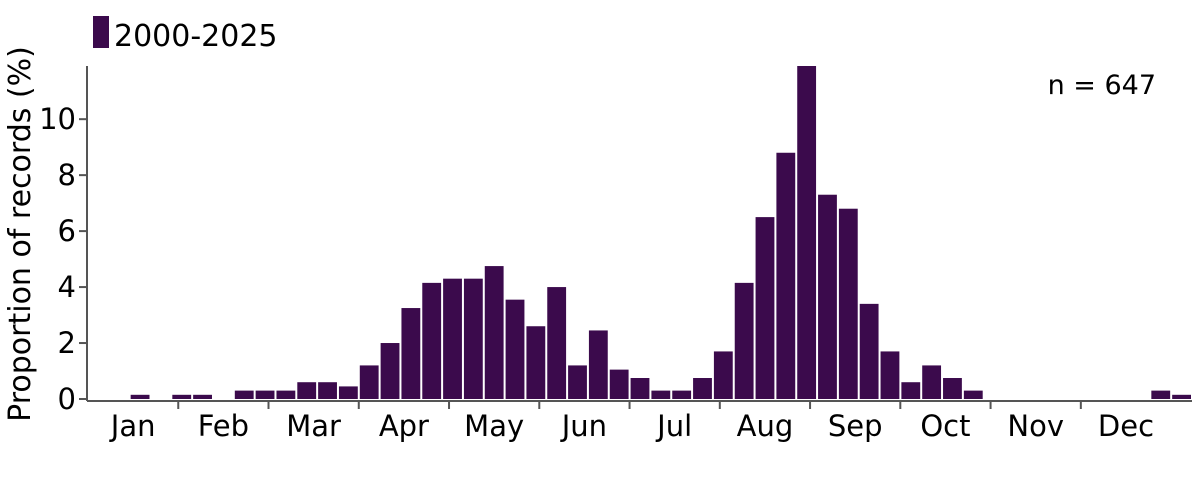 The height and width of the screenshot is (480, 1200). What do you see at coordinates (67, 343) in the screenshot?
I see `y-tick-label: 2` at bounding box center [67, 343].